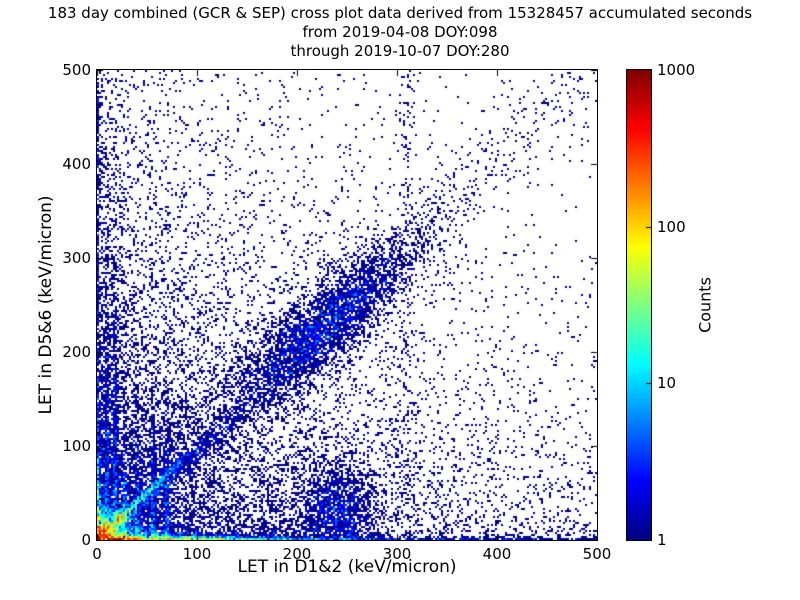  I want to click on y-tick-label: 400, so click(76, 164).